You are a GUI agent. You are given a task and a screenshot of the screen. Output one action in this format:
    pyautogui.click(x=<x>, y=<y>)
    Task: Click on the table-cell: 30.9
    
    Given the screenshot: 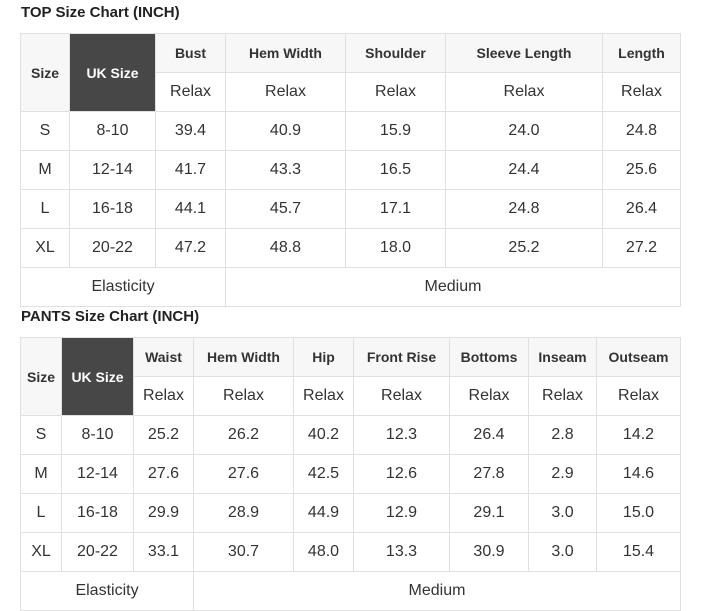 What is the action you would take?
    pyautogui.click(x=489, y=552)
    